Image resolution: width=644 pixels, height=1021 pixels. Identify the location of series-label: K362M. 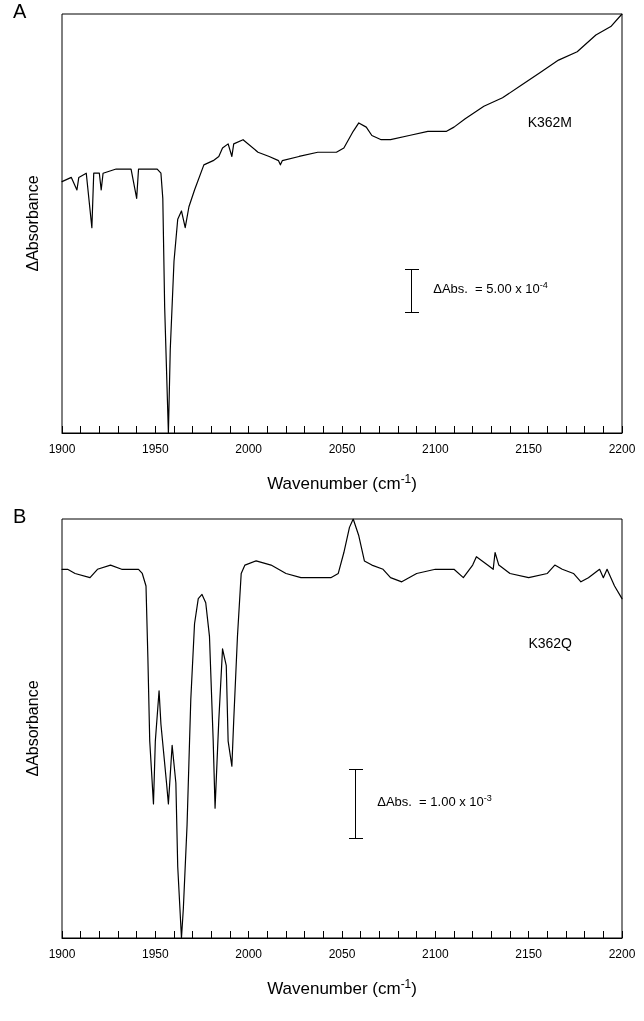
(549, 121).